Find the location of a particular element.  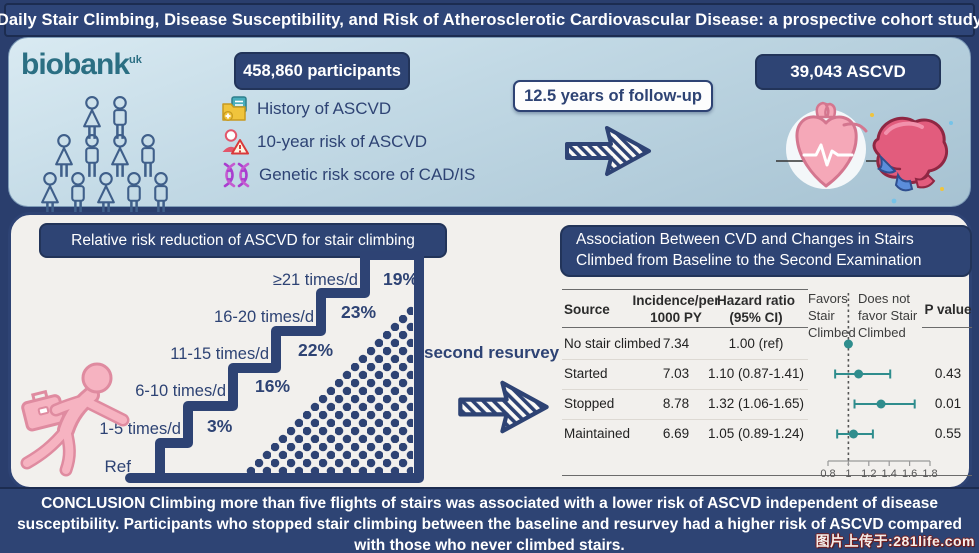

stair-label: ≥21 times/d is located at coordinates (315, 280).